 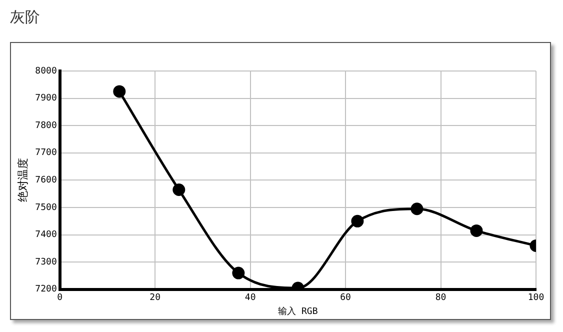 What do you see at coordinates (250, 298) in the screenshot?
I see `x-tick-label: 40` at bounding box center [250, 298].